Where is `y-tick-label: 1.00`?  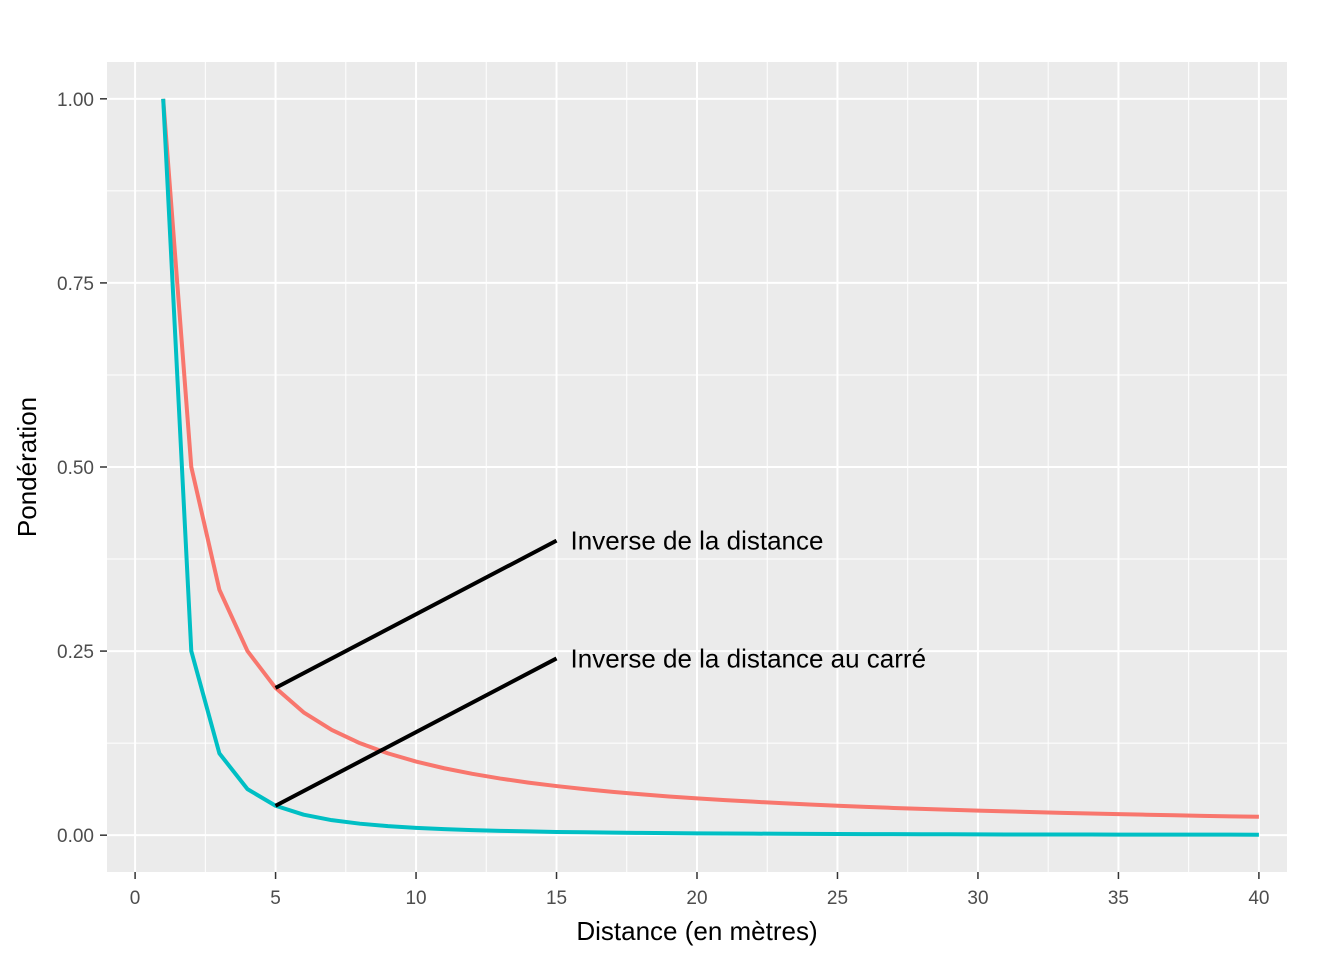 y-tick-label: 1.00 is located at coordinates (75, 100).